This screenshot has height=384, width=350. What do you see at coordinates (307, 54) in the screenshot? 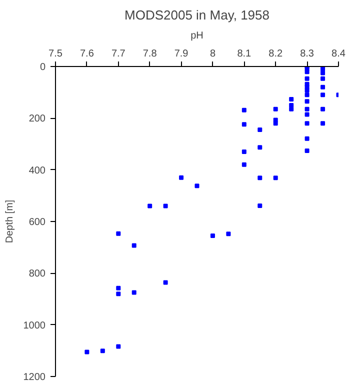
I see `x-tick-label: 8.3` at bounding box center [307, 54].